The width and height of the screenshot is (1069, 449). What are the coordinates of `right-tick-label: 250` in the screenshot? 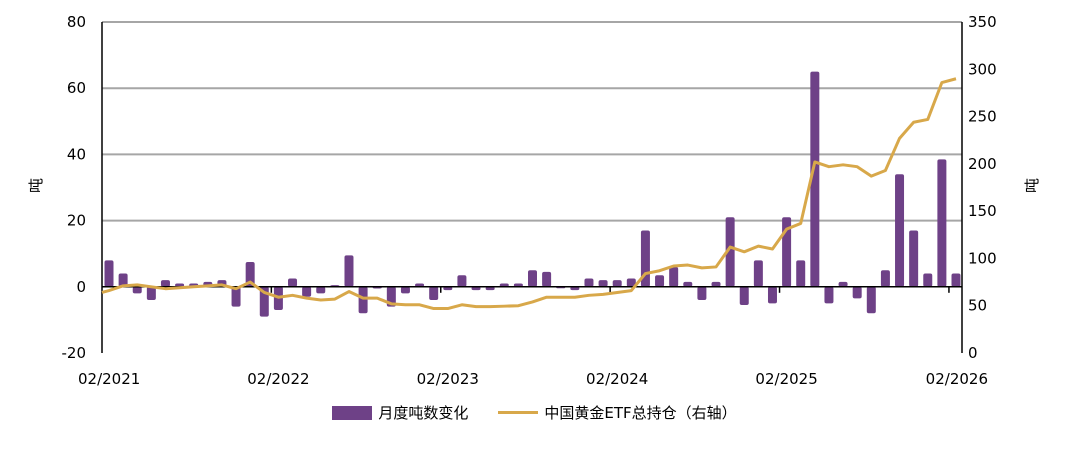 It's located at (982, 117).